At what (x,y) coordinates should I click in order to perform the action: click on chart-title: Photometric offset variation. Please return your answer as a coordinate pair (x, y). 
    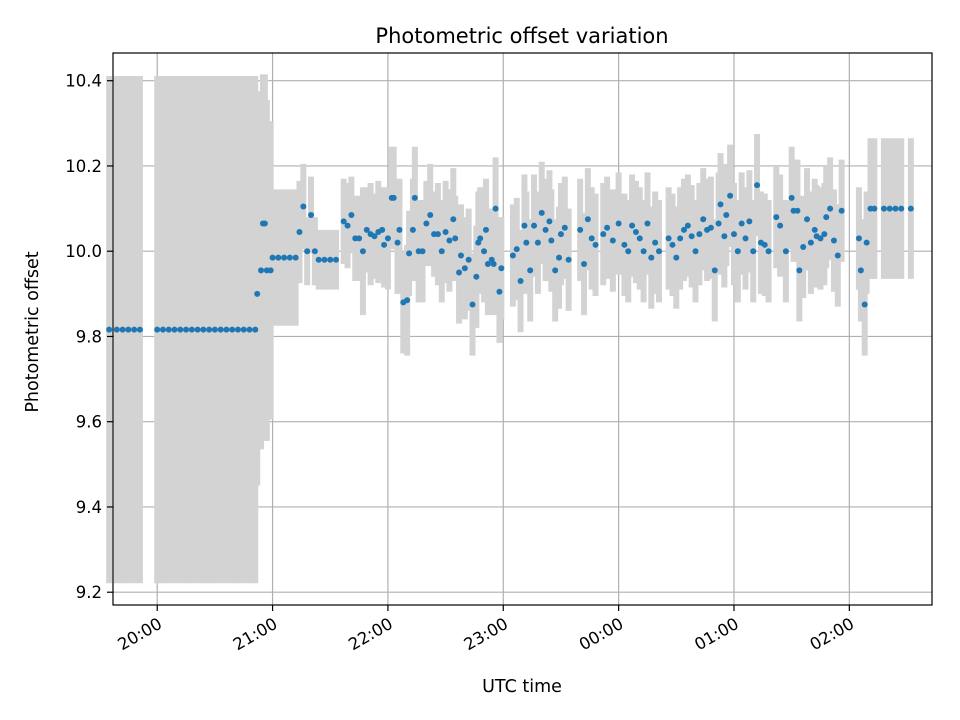
    Looking at the image, I should click on (521, 36).